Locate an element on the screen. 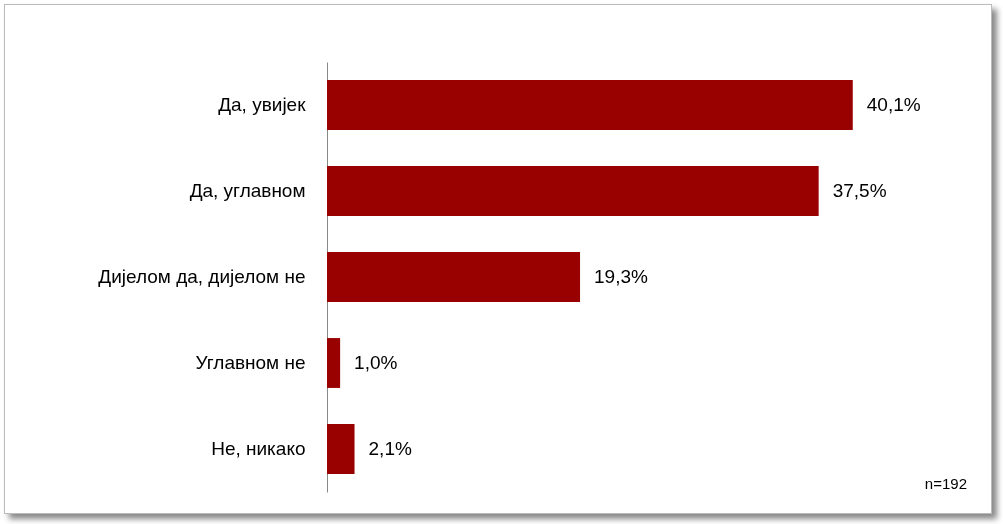 Image resolution: width=1003 pixels, height=524 pixels. y-tick-label: Дијелом да, дијелом не is located at coordinates (202, 276).